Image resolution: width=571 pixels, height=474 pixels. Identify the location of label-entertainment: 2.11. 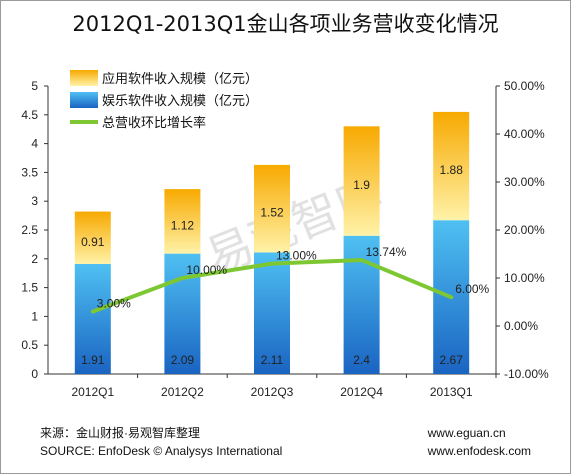
(272, 360).